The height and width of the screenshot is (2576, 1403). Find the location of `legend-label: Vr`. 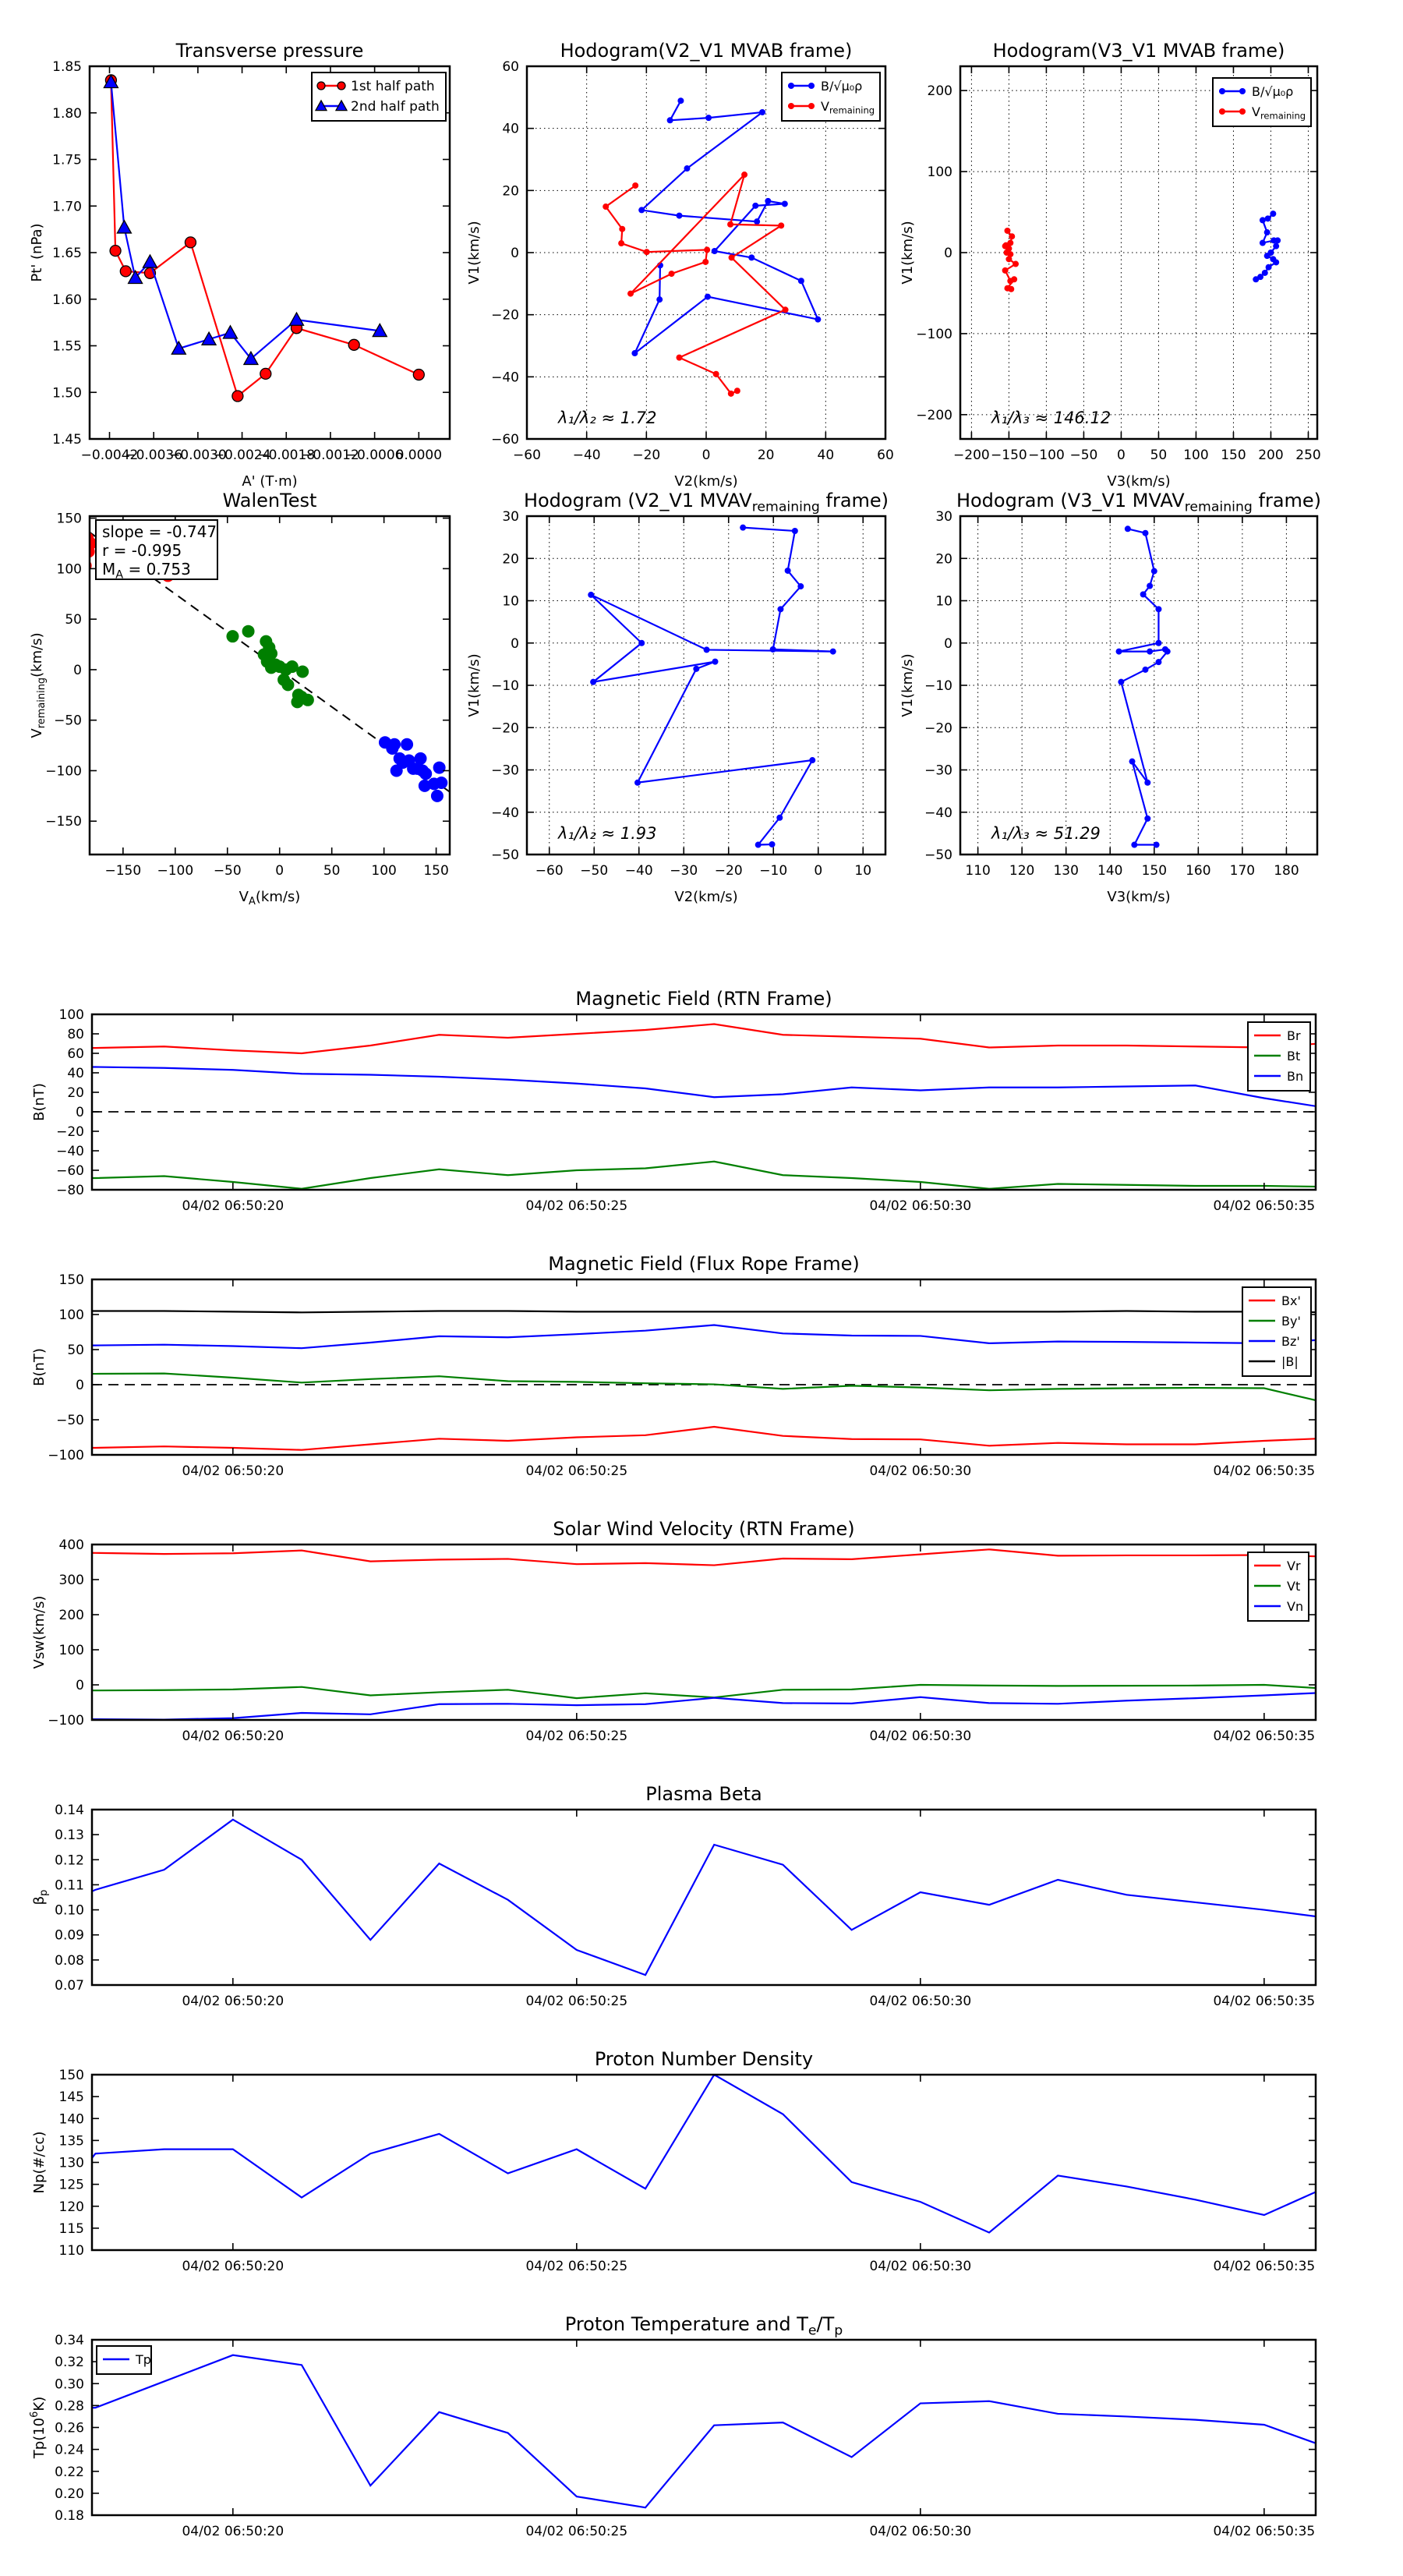

legend-label: Vr is located at coordinates (1294, 1566).